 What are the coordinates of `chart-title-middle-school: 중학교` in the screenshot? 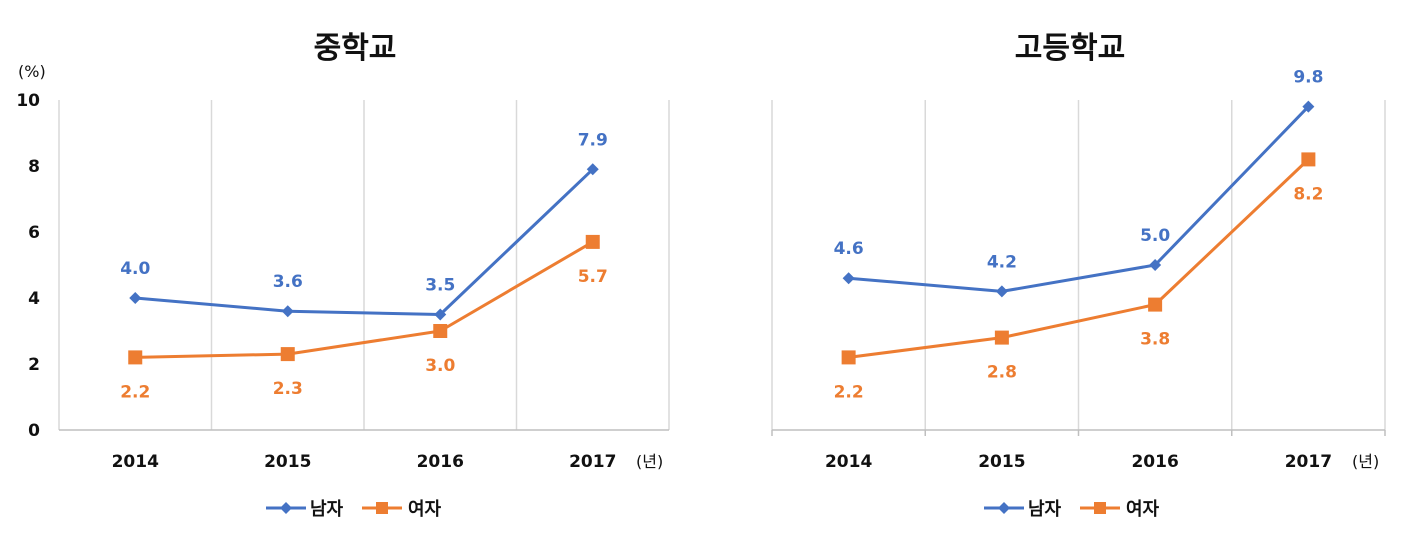 It's located at (355, 48).